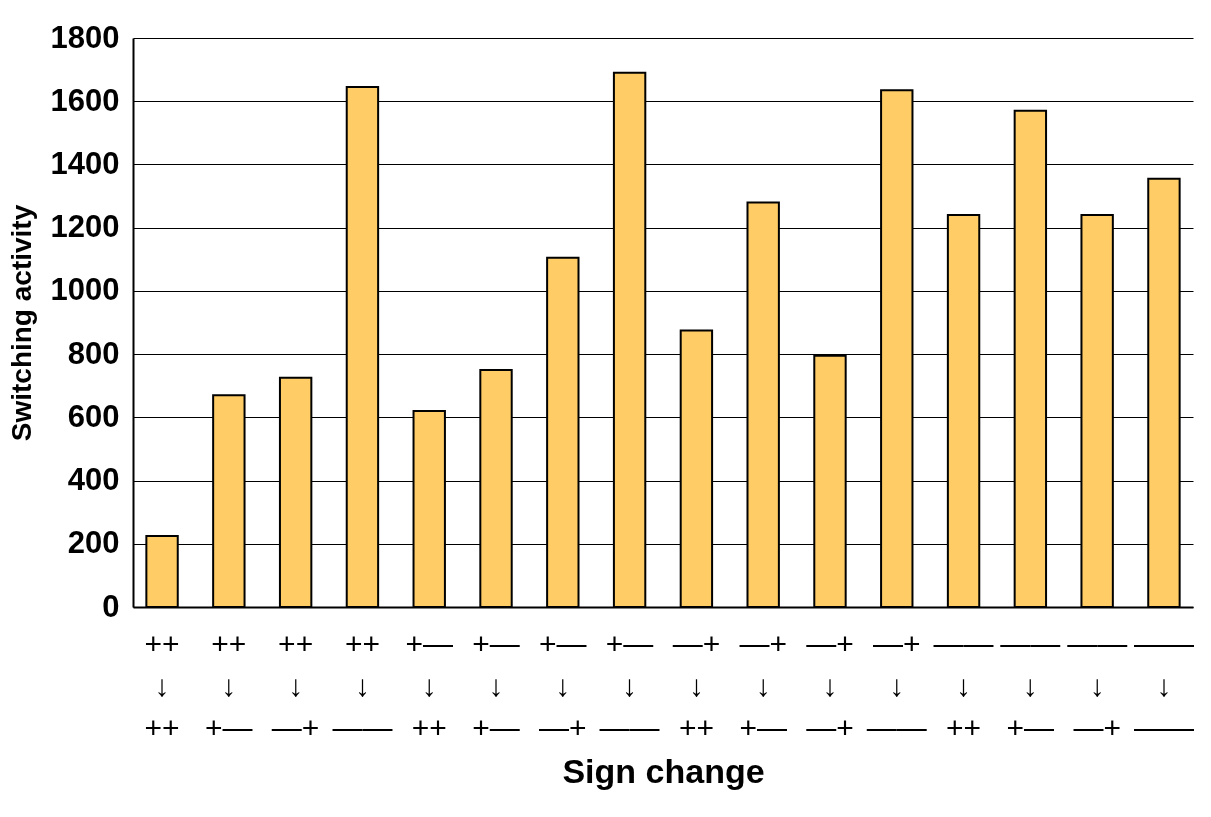 This screenshot has width=1211, height=817. Describe the element at coordinates (696, 685) in the screenshot. I see `x-tick-label: —+ ↓ ++` at that location.